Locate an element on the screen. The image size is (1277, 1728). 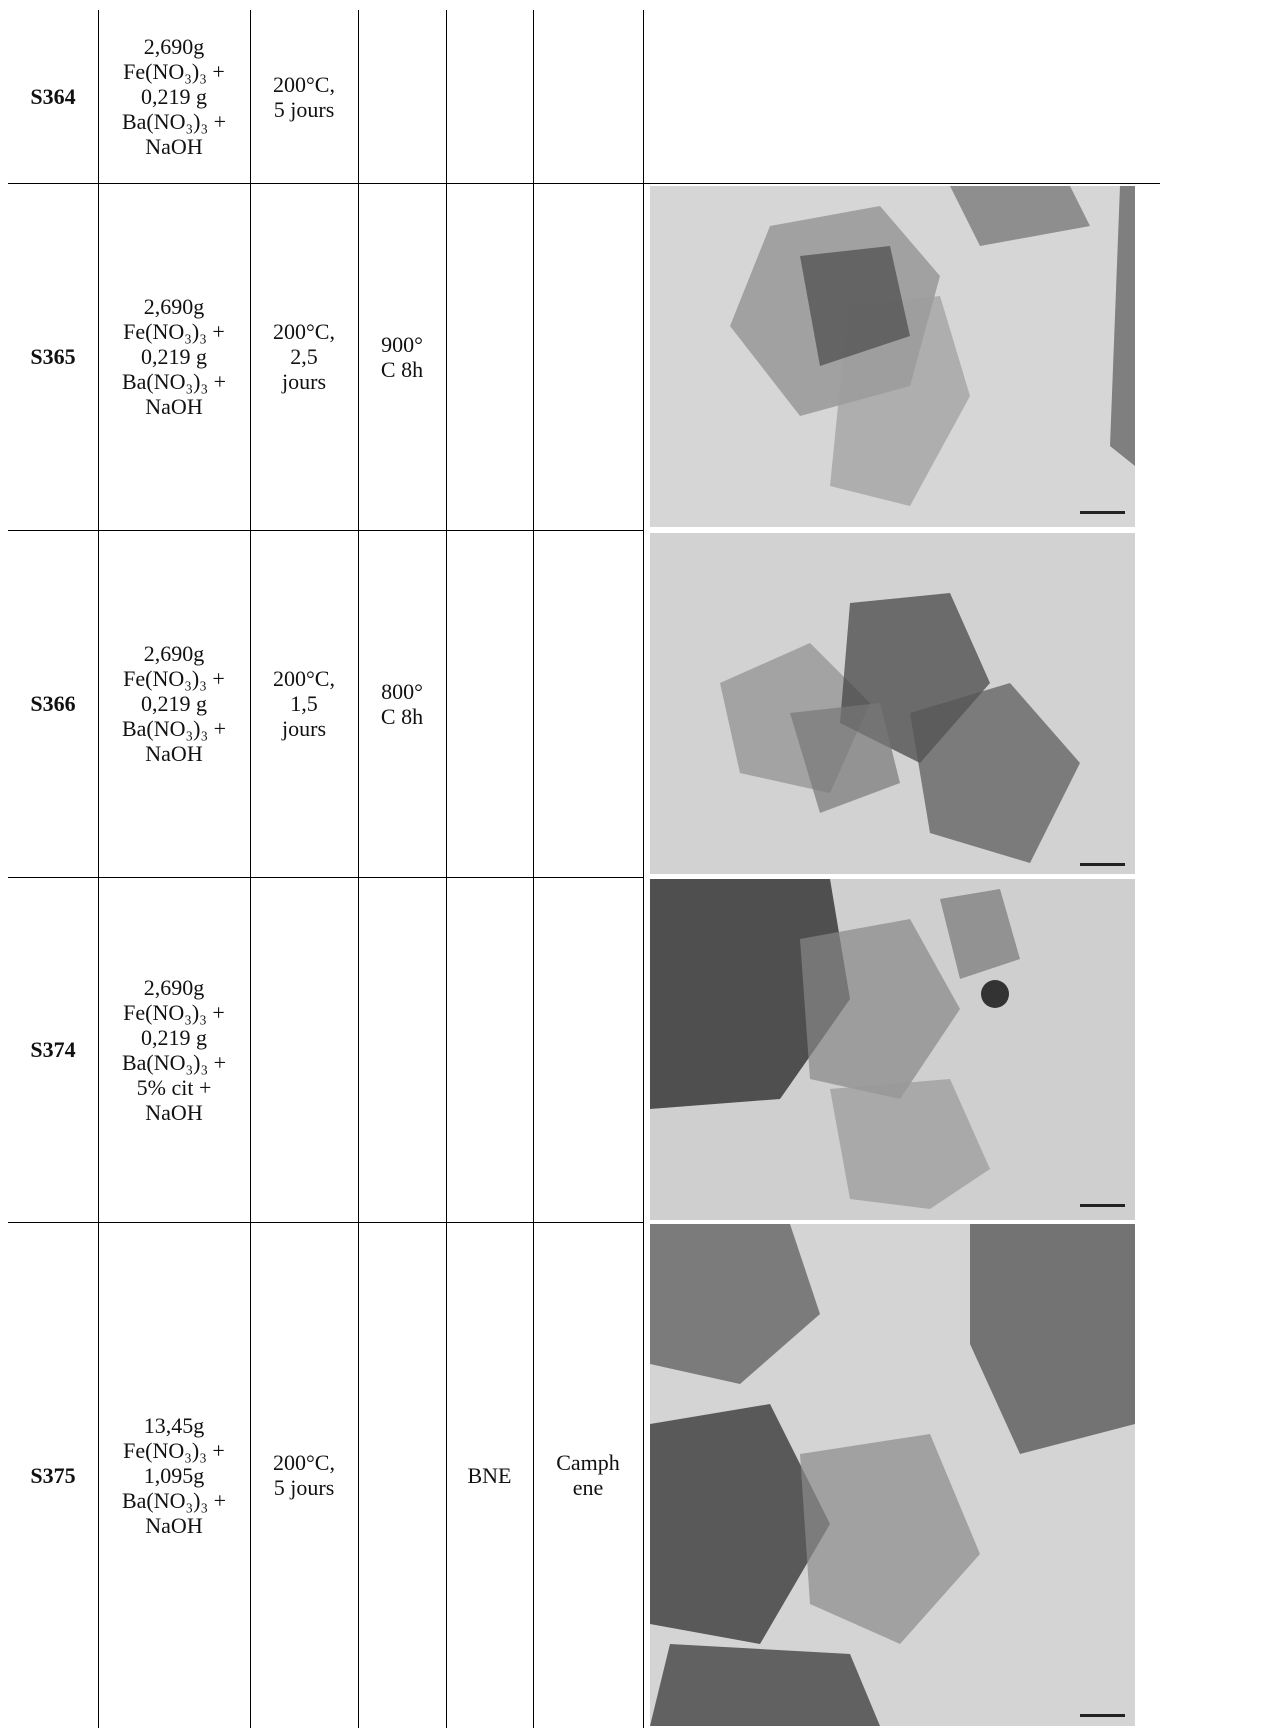
cell: 200°C, 1,5 jours is located at coordinates (304, 703).